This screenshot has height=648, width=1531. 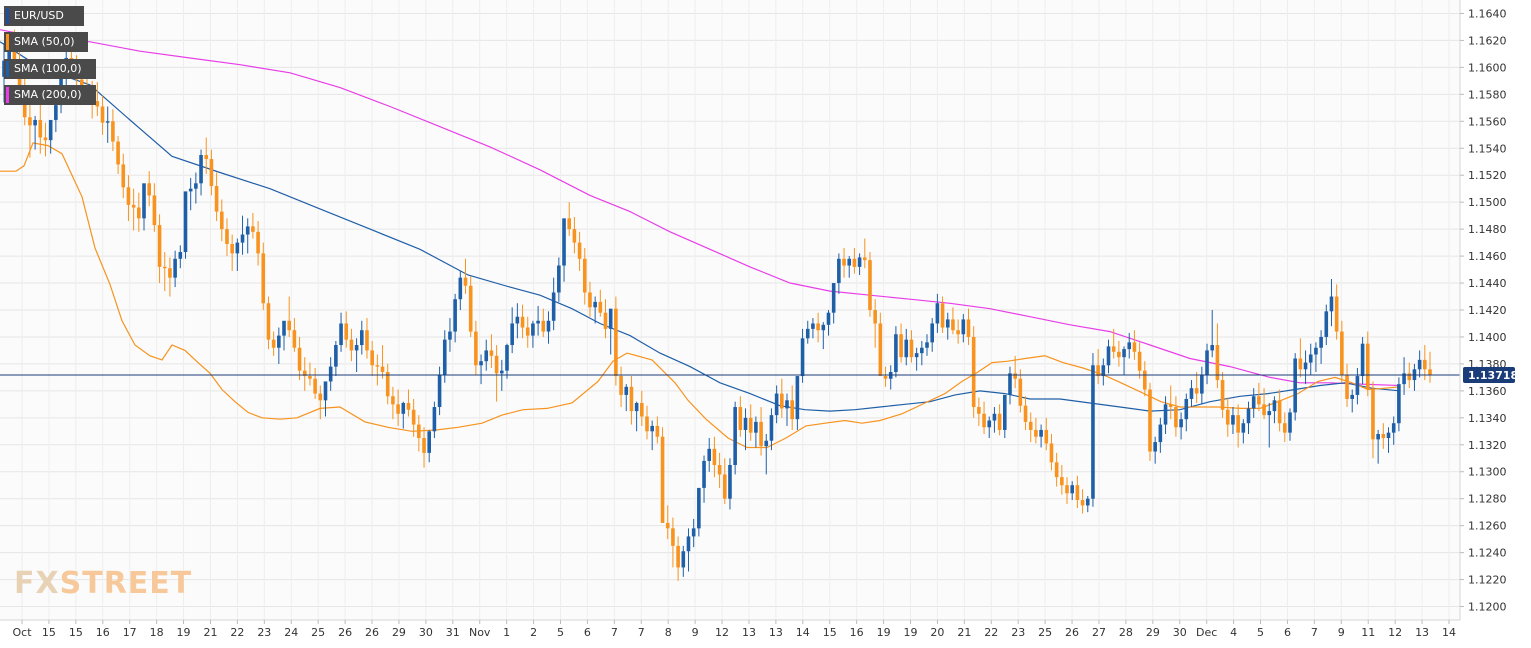 What do you see at coordinates (1153, 632) in the screenshot?
I see `x-tick-label: 29` at bounding box center [1153, 632].